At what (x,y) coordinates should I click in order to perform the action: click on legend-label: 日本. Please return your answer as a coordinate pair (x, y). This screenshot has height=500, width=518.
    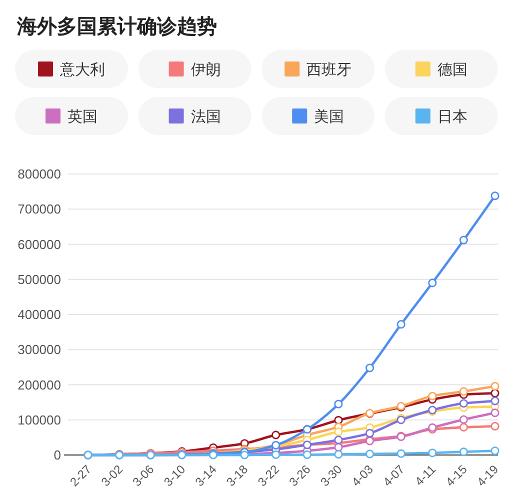
    Looking at the image, I should click on (452, 117).